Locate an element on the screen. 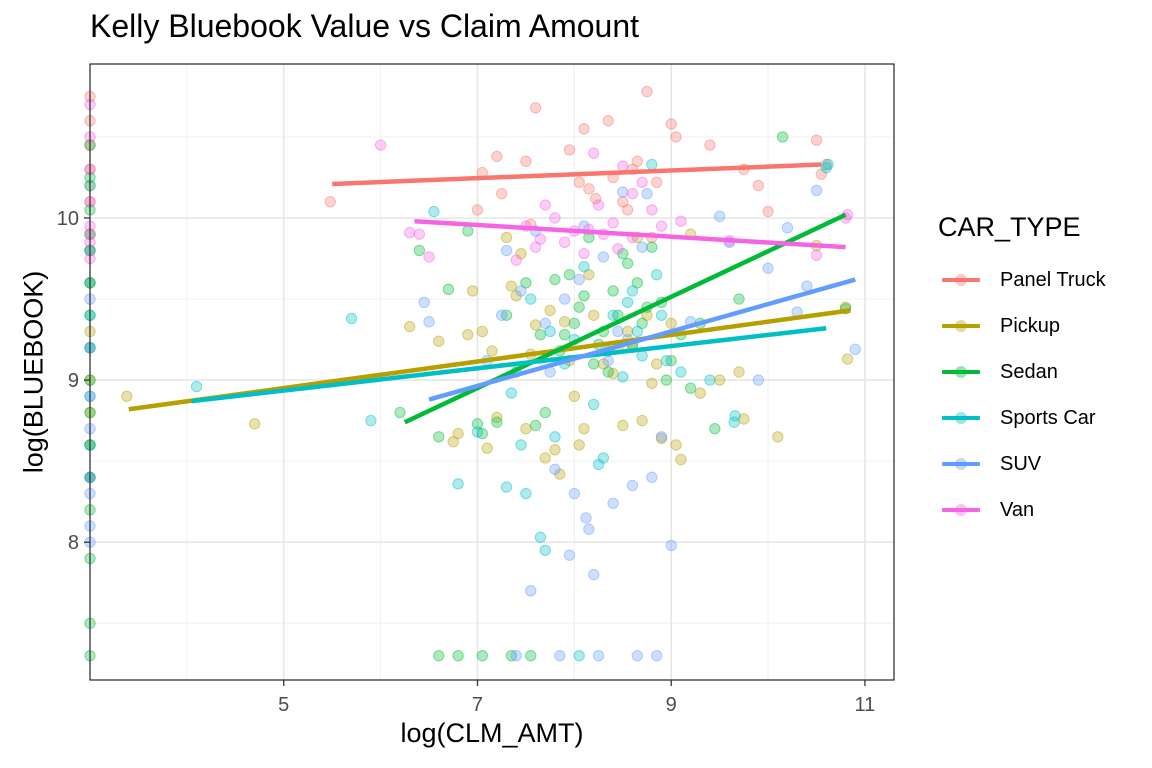 This screenshot has height=768, width=1152. trend-line-sports-car is located at coordinates (509, 364).